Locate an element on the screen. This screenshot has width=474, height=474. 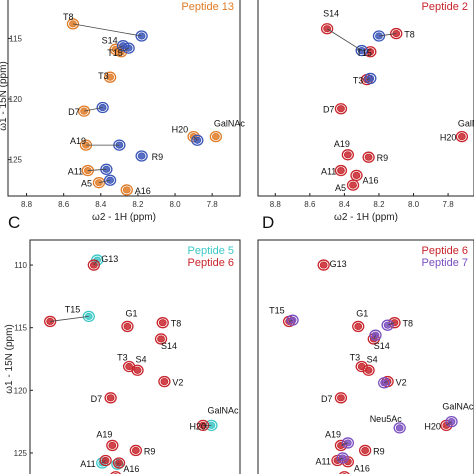
x-tick-label: 8.8 is located at coordinates (27, 204).